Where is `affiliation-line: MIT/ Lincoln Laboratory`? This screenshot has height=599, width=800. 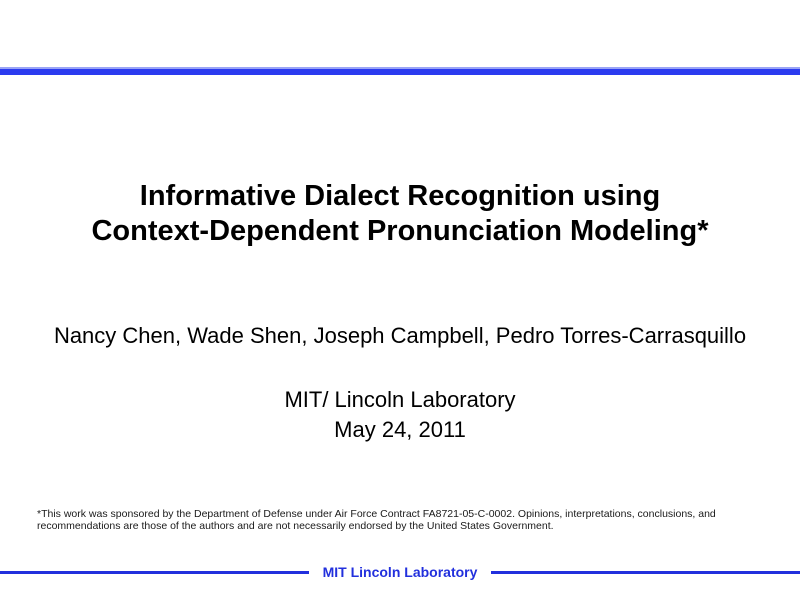 affiliation-line: MIT/ Lincoln Laboratory is located at coordinates (400, 399).